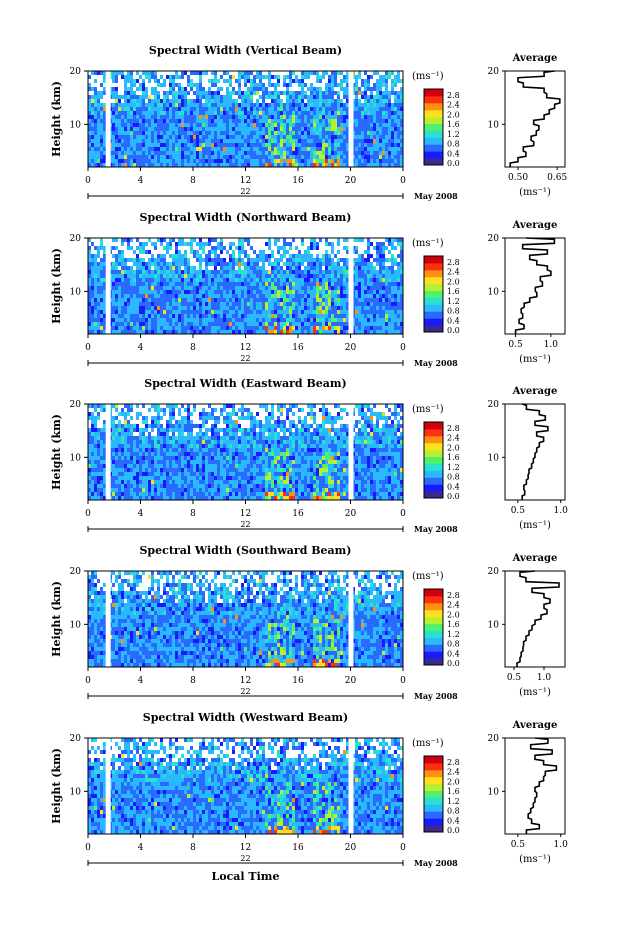  Describe the element at coordinates (245, 550) in the screenshot. I see `panel-title: Spectral Width (Southward Beam)` at that location.